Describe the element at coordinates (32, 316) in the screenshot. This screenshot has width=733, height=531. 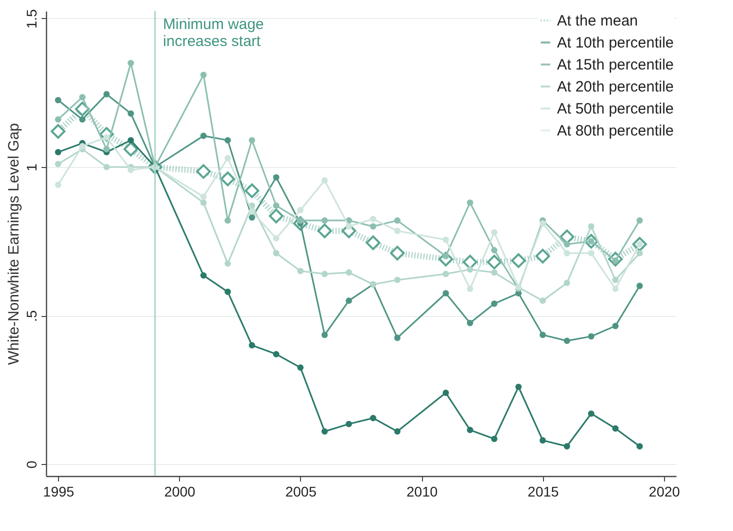
I see `y-tick-label: .5` at that location.